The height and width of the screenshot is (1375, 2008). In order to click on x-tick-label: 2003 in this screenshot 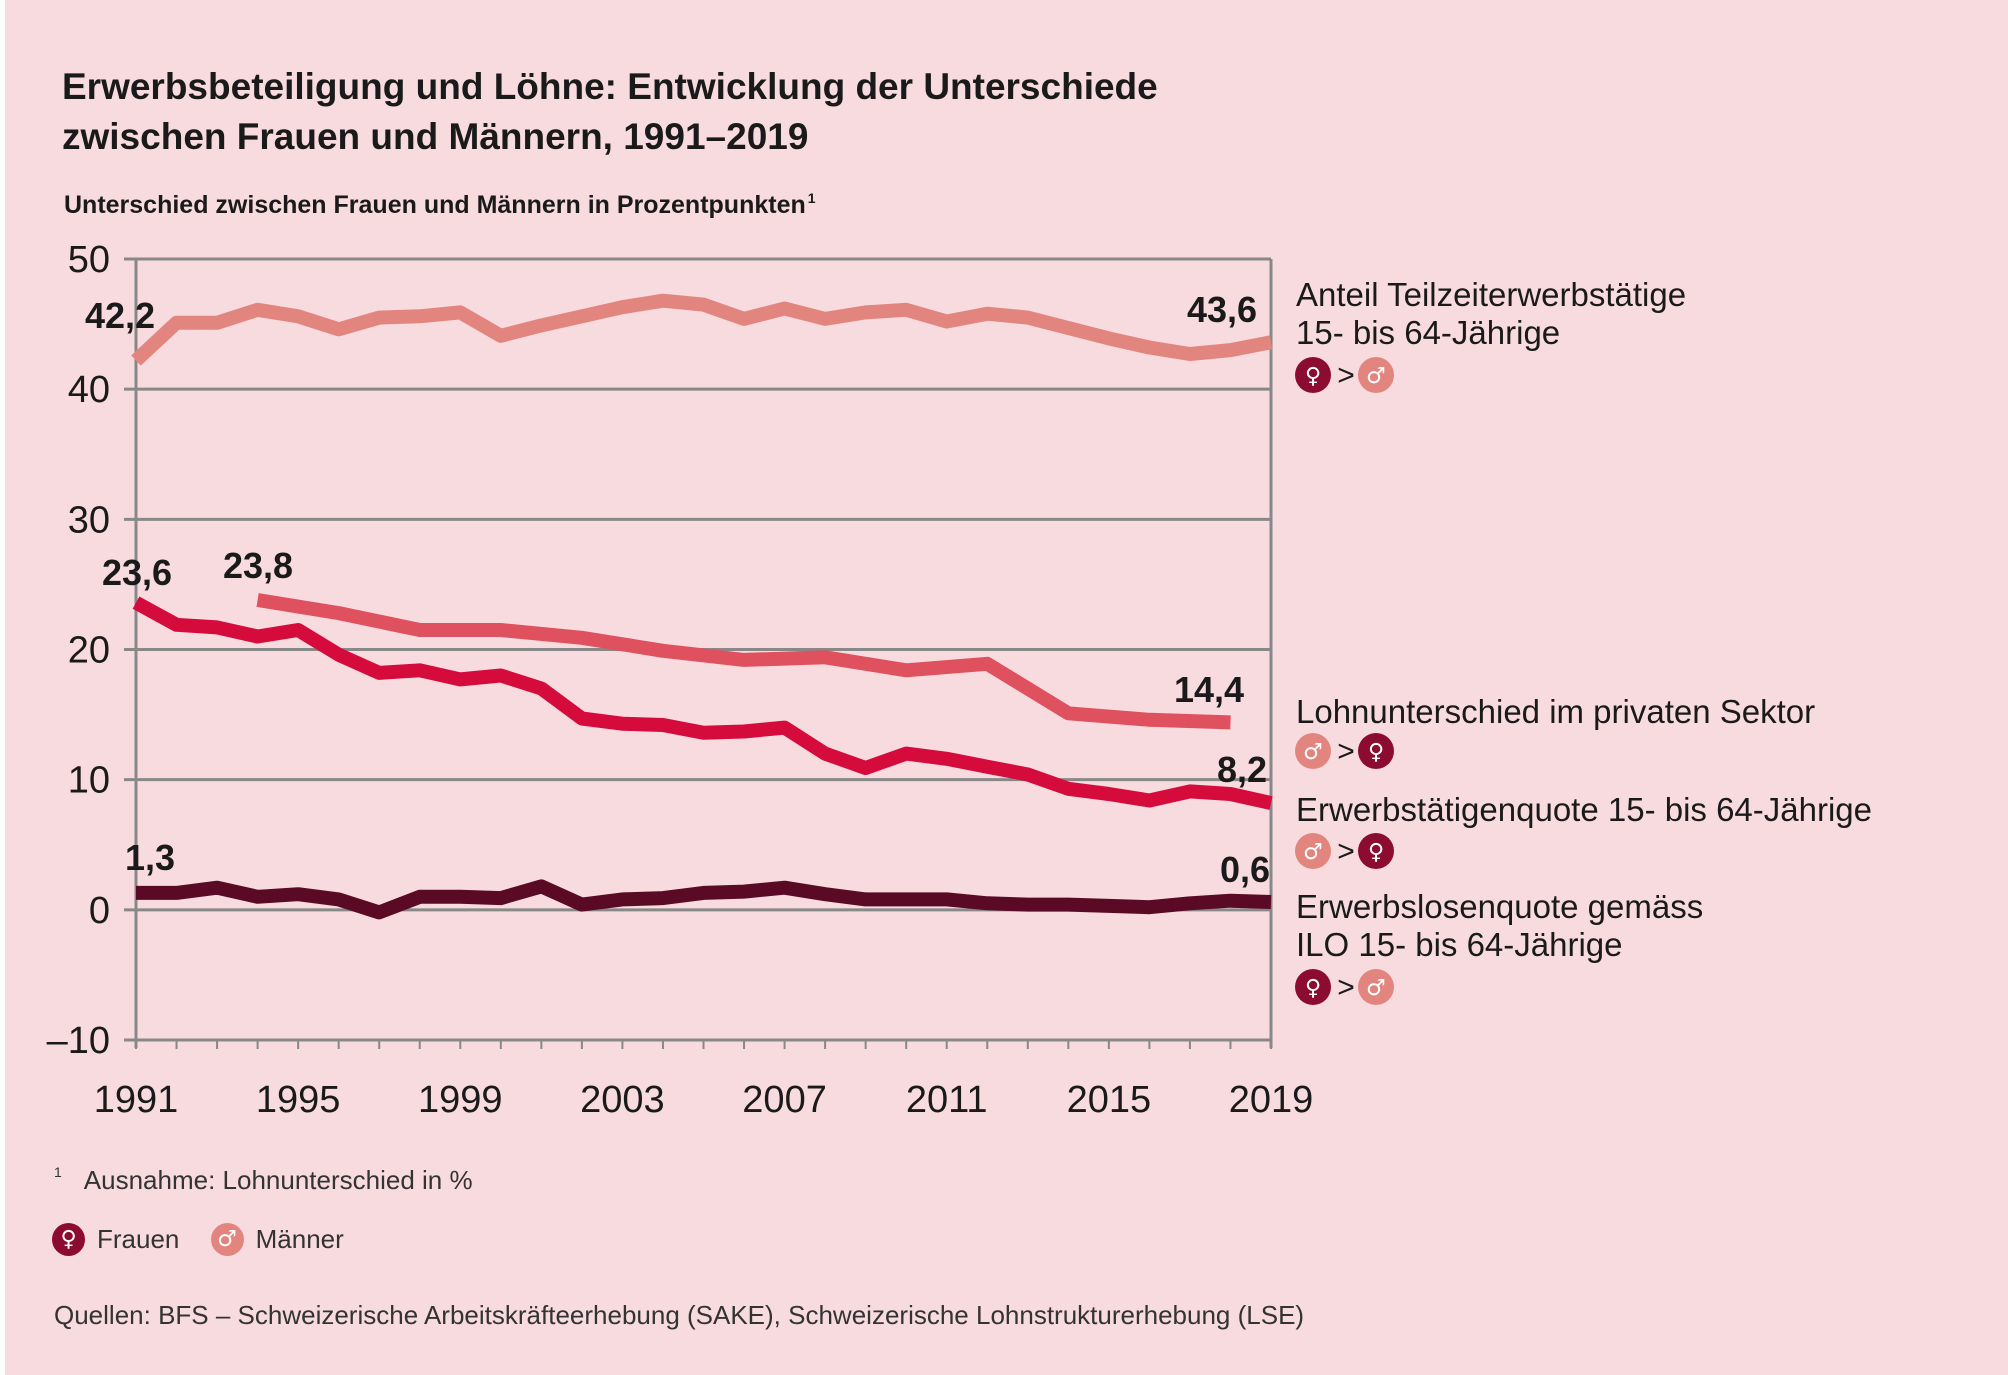, I will do `click(622, 1100)`.